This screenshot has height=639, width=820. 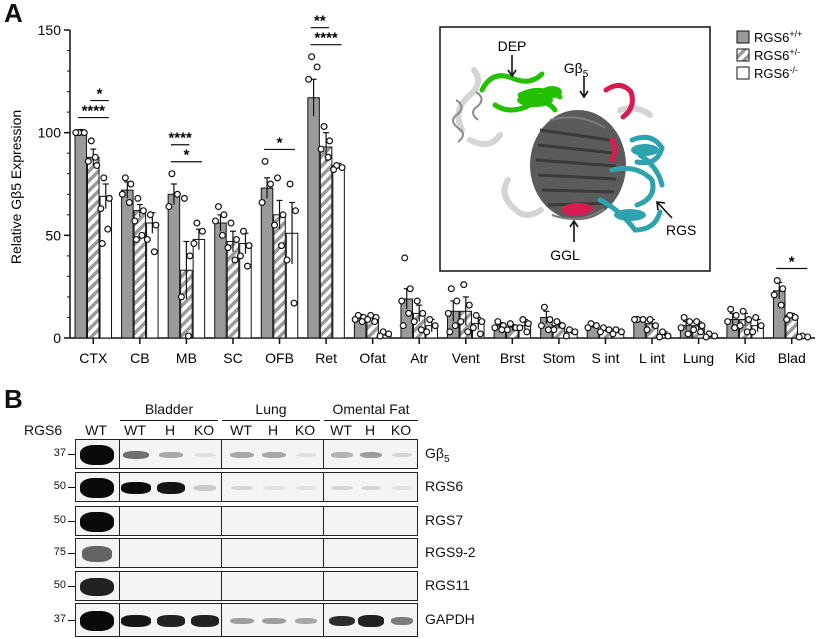 I want to click on blot-row-label-text: RGS6, so click(x=444, y=486).